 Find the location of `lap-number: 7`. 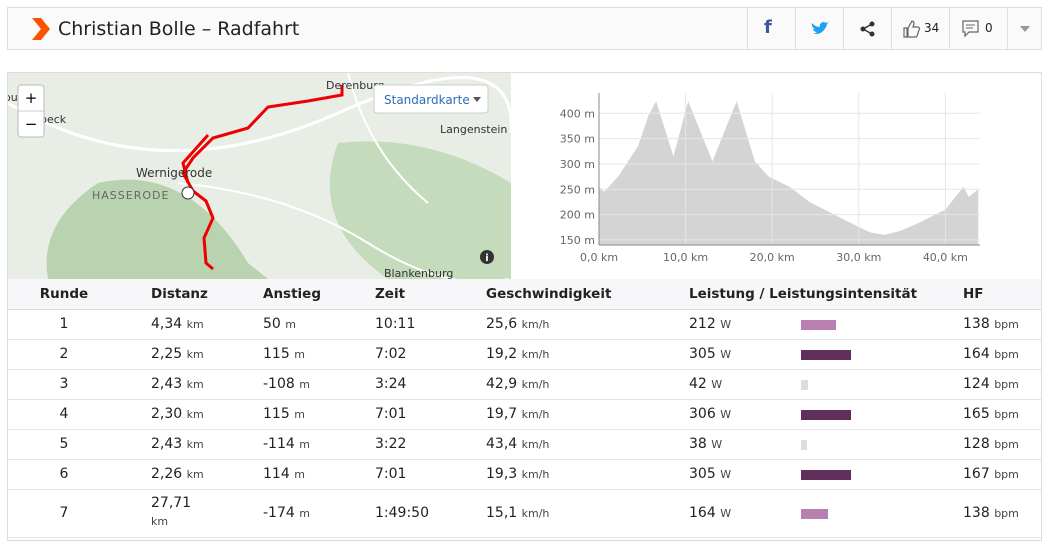

lap-number: 7 is located at coordinates (64, 513).